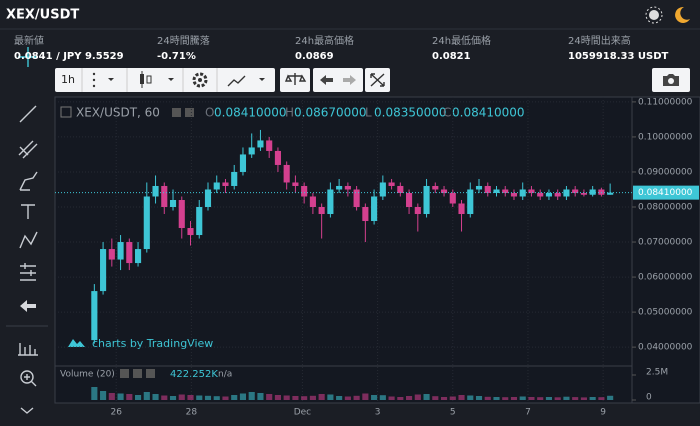 The height and width of the screenshot is (426, 700). What do you see at coordinates (27, 410) in the screenshot?
I see `collapse-tool` at bounding box center [27, 410].